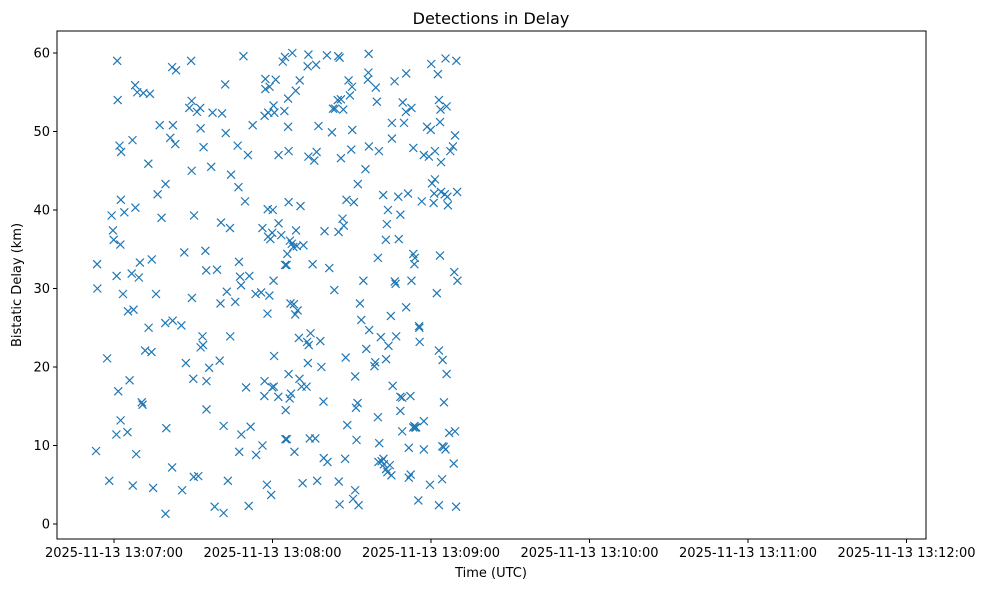  What do you see at coordinates (46, 525) in the screenshot?
I see `y-tick-label-0: 0` at bounding box center [46, 525].